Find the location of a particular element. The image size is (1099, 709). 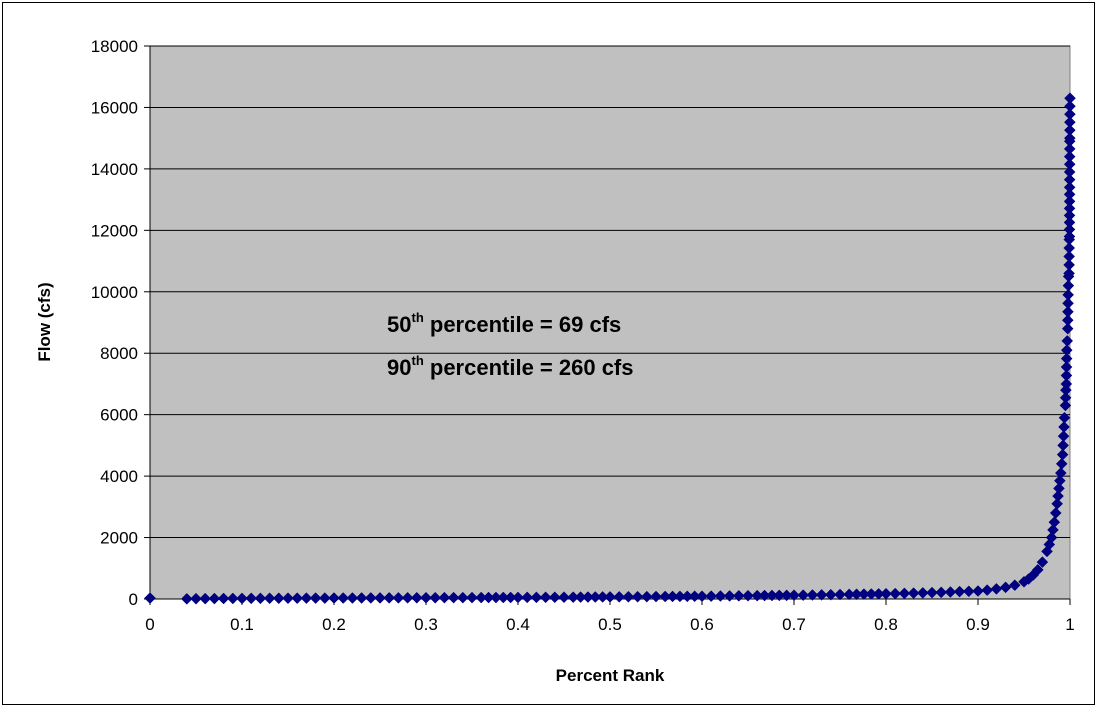

y-tick-label-16000: 16000 is located at coordinates (114, 107).